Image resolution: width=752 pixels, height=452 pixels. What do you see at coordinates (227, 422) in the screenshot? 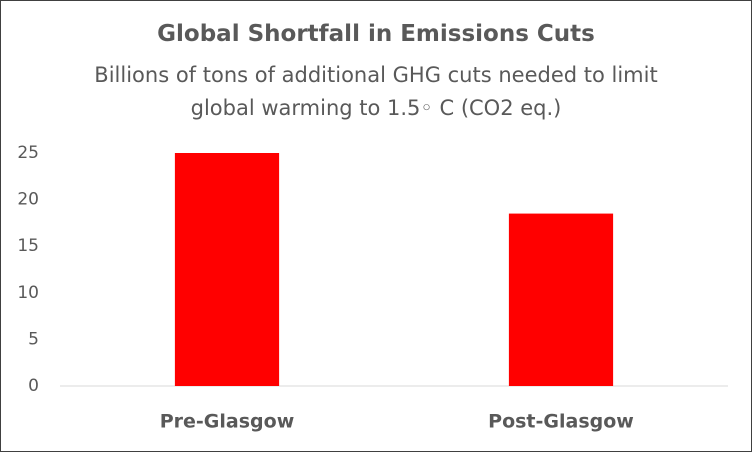
I see `x-tick-label: Pre-Glasgow` at bounding box center [227, 422].